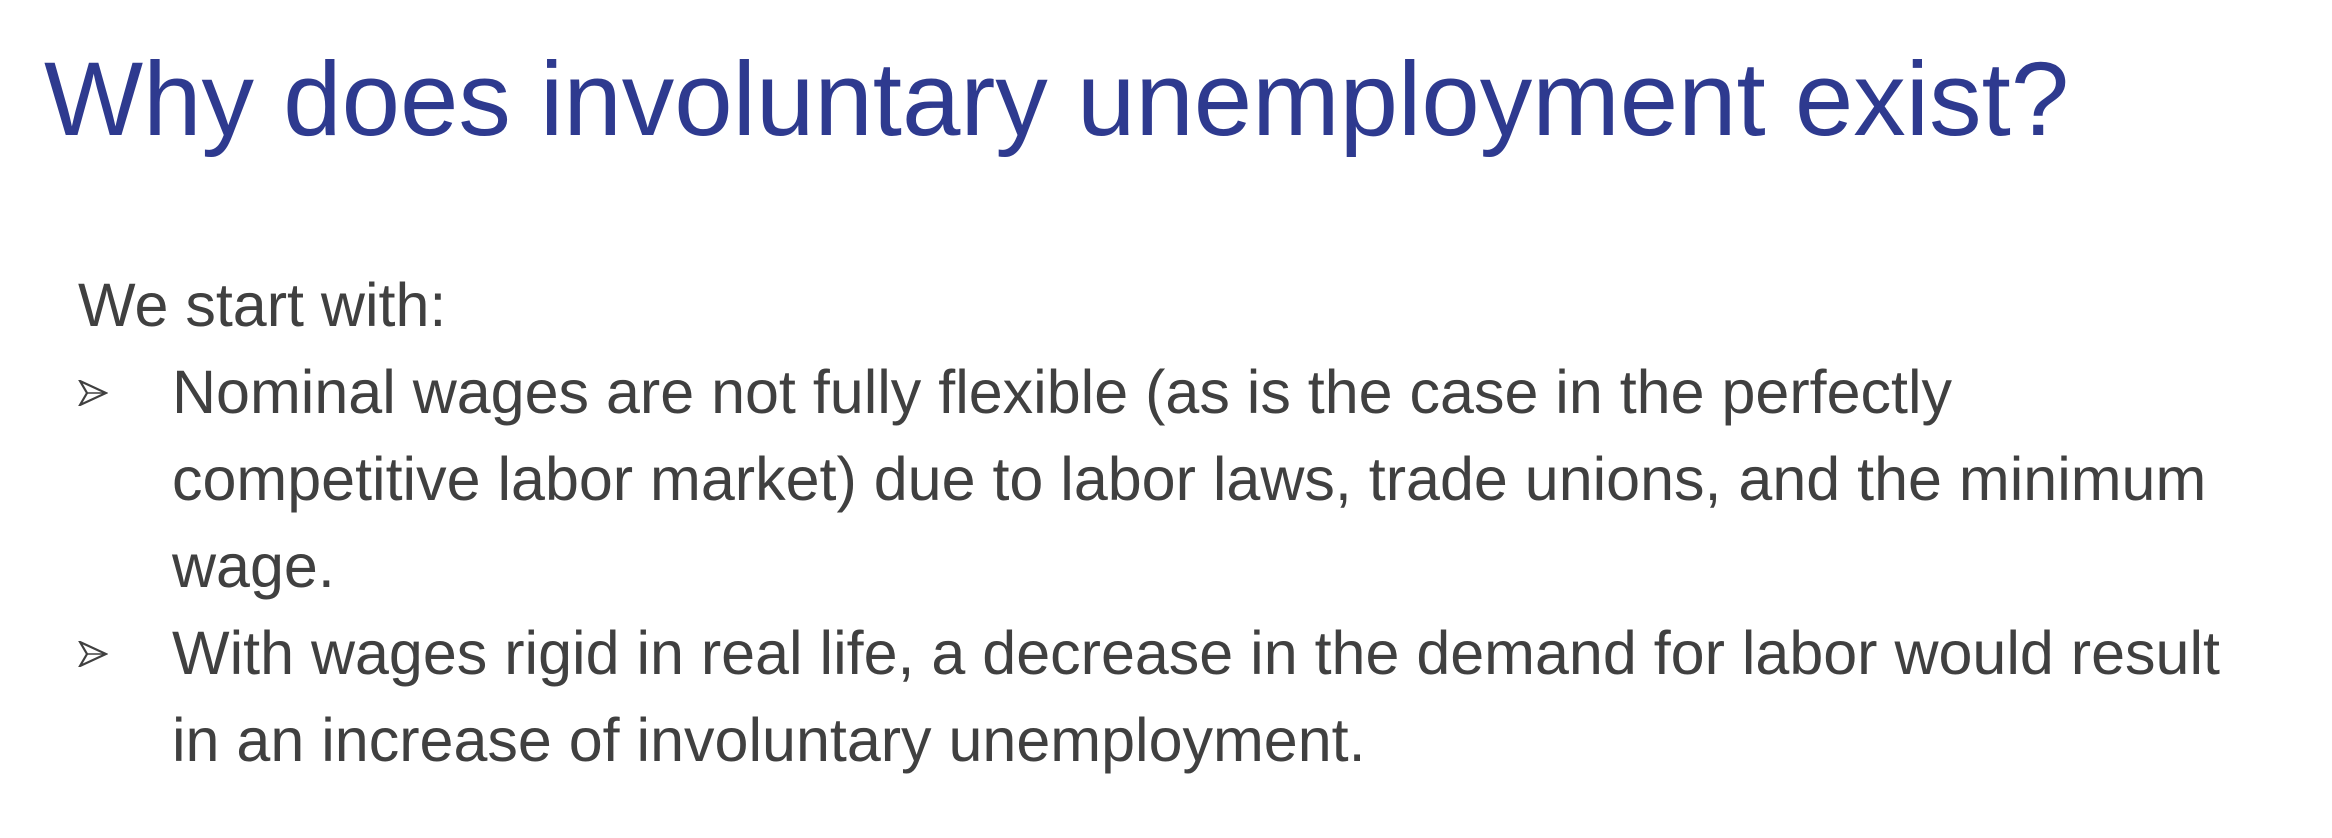 The image size is (2332, 838). What do you see at coordinates (253, 566) in the screenshot?
I see `bullet-text-line: wage.` at bounding box center [253, 566].